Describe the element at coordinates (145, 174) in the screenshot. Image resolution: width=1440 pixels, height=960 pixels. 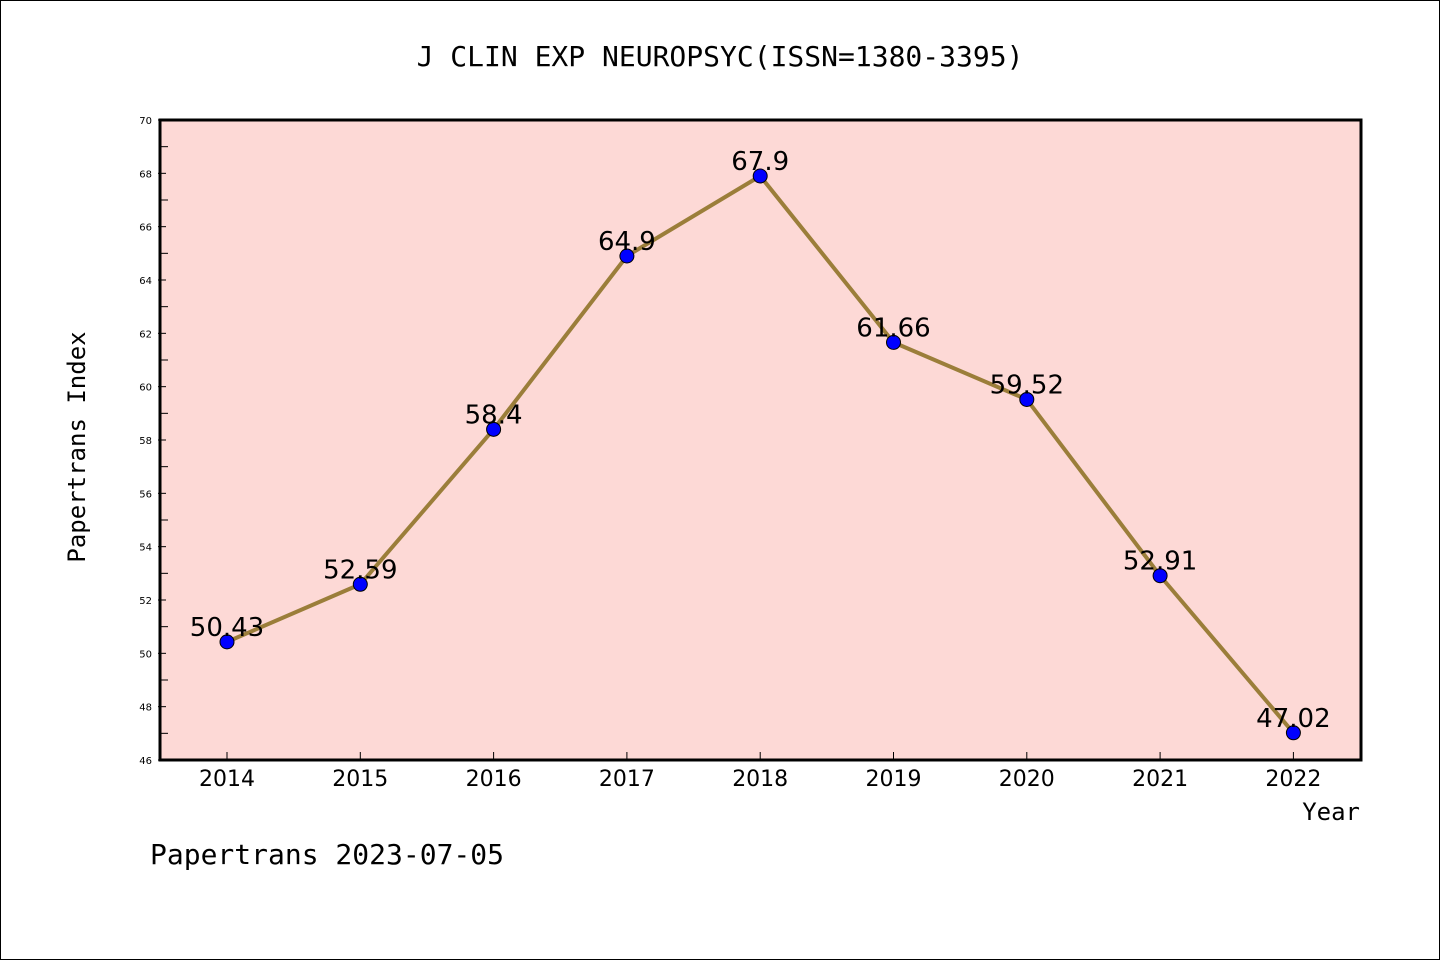
I see `y-tick-label: 68` at that location.